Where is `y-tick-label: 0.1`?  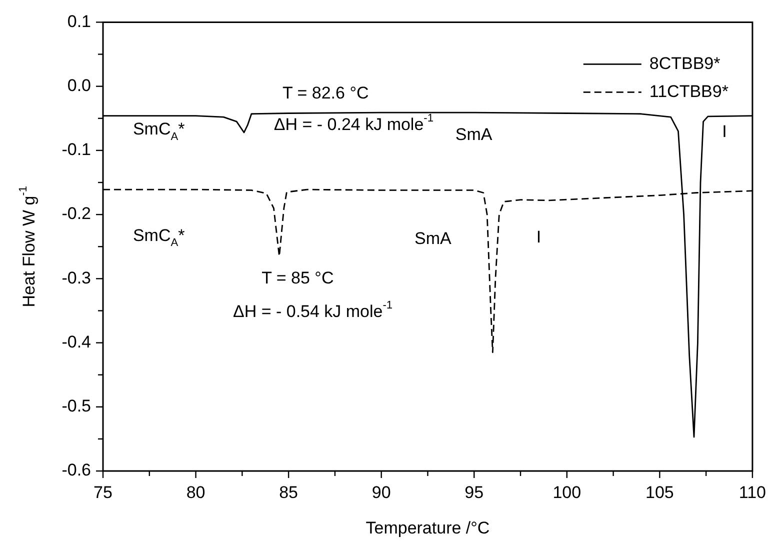
y-tick-label: 0.1 is located at coordinates (79, 21).